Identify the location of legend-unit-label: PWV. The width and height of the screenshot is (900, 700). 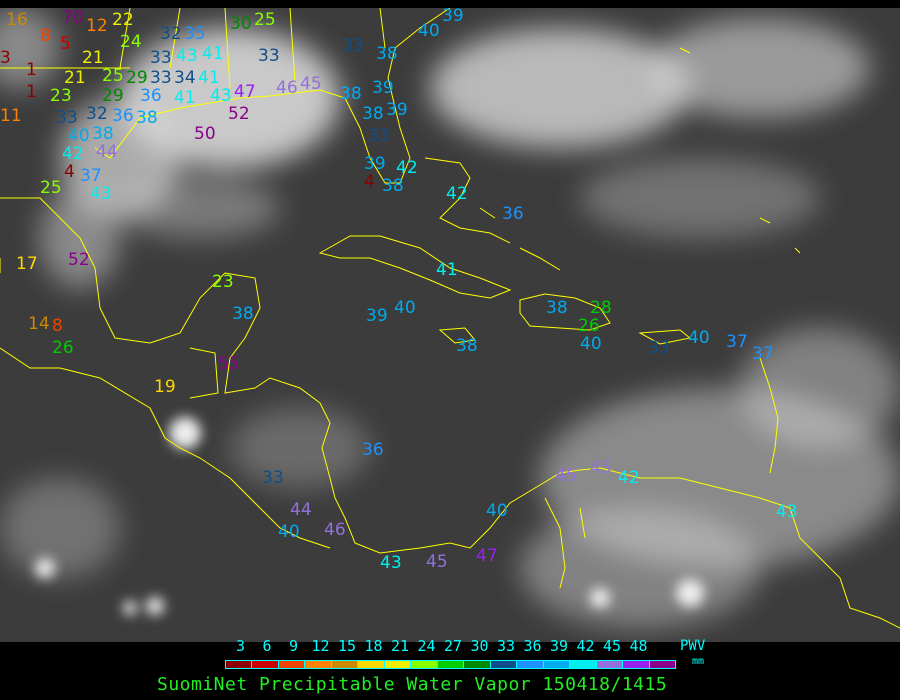
(693, 646).